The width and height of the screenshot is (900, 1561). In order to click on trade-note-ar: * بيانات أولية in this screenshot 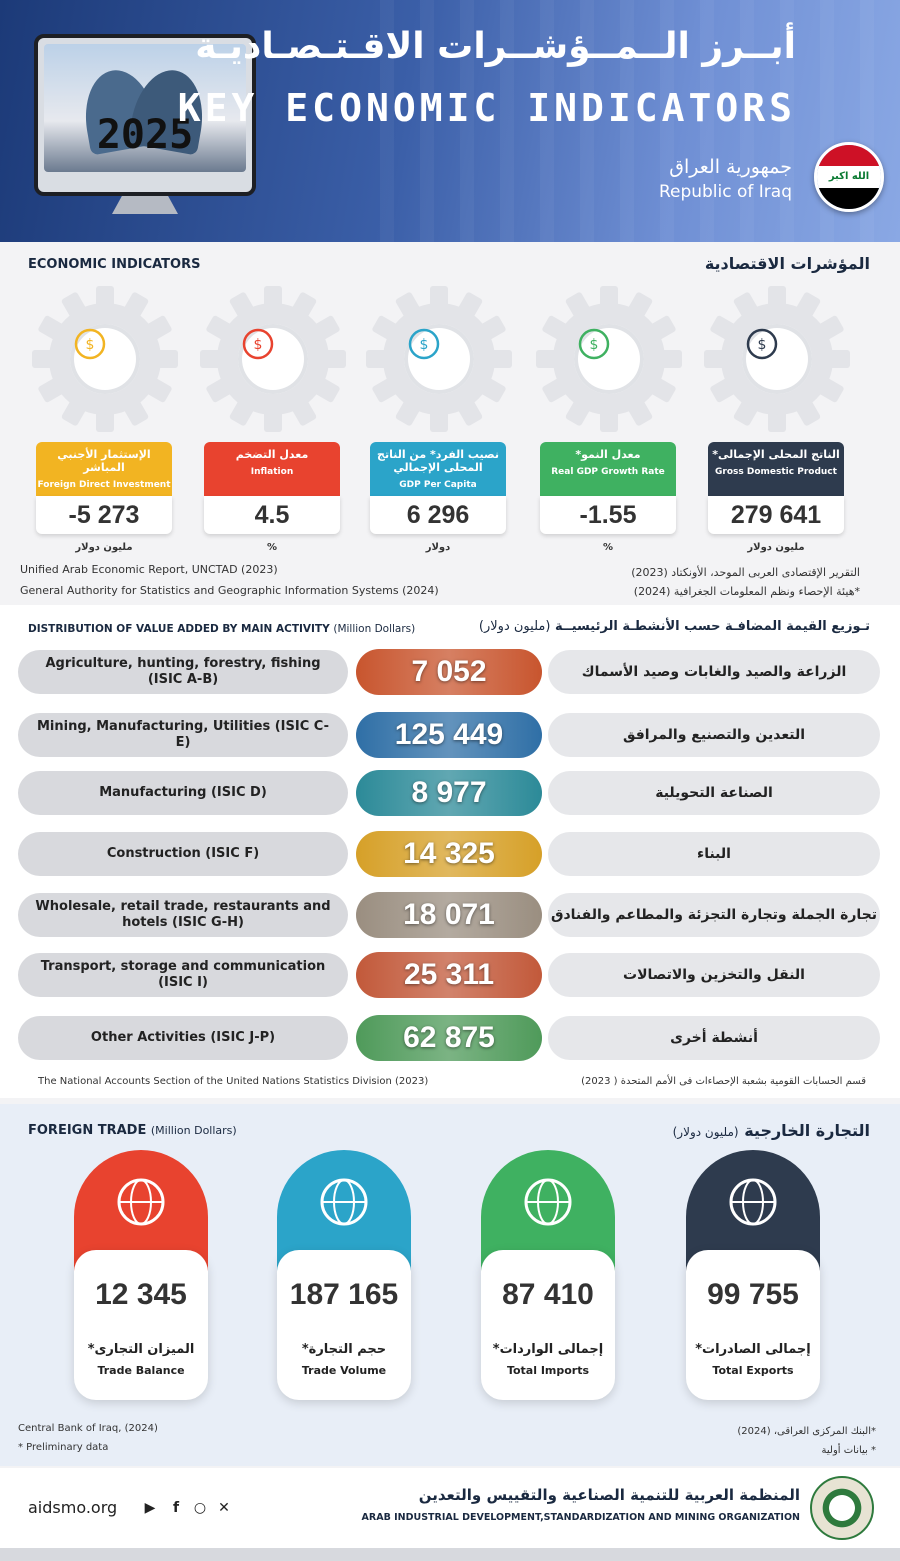, I will do `click(848, 1450)`.